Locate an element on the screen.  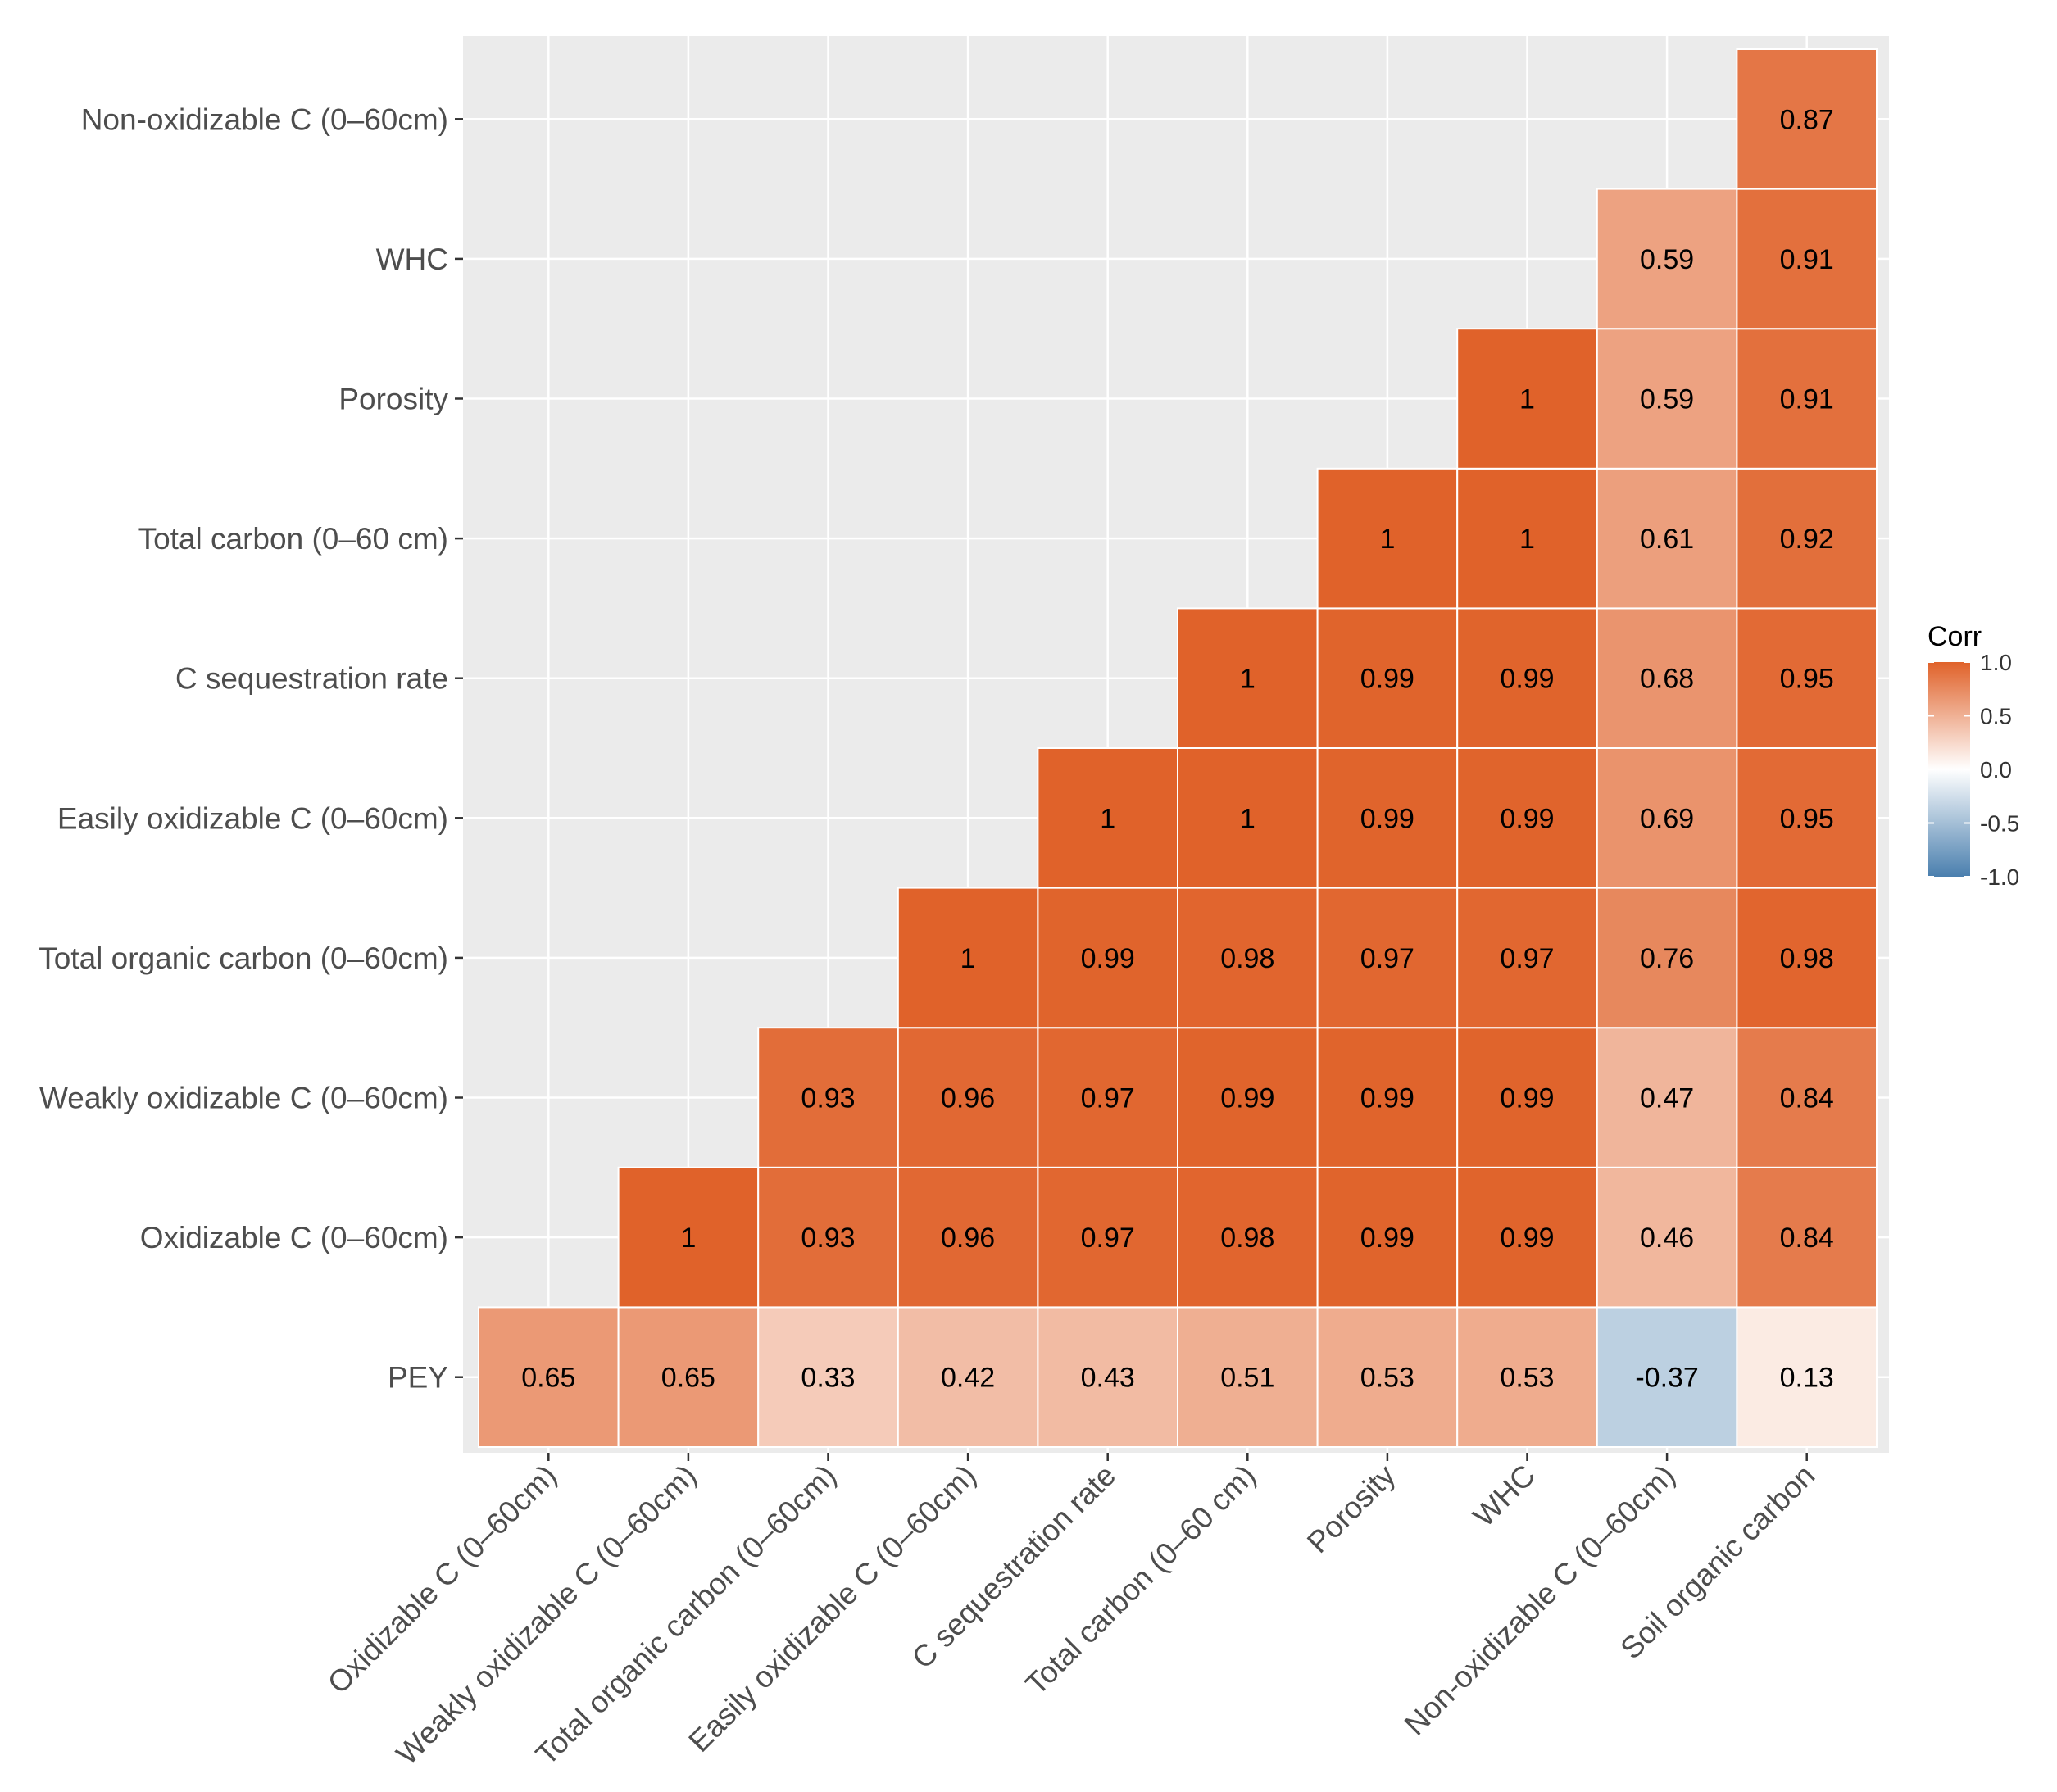
cell-value-label: 0.43 is located at coordinates (1108, 1378).